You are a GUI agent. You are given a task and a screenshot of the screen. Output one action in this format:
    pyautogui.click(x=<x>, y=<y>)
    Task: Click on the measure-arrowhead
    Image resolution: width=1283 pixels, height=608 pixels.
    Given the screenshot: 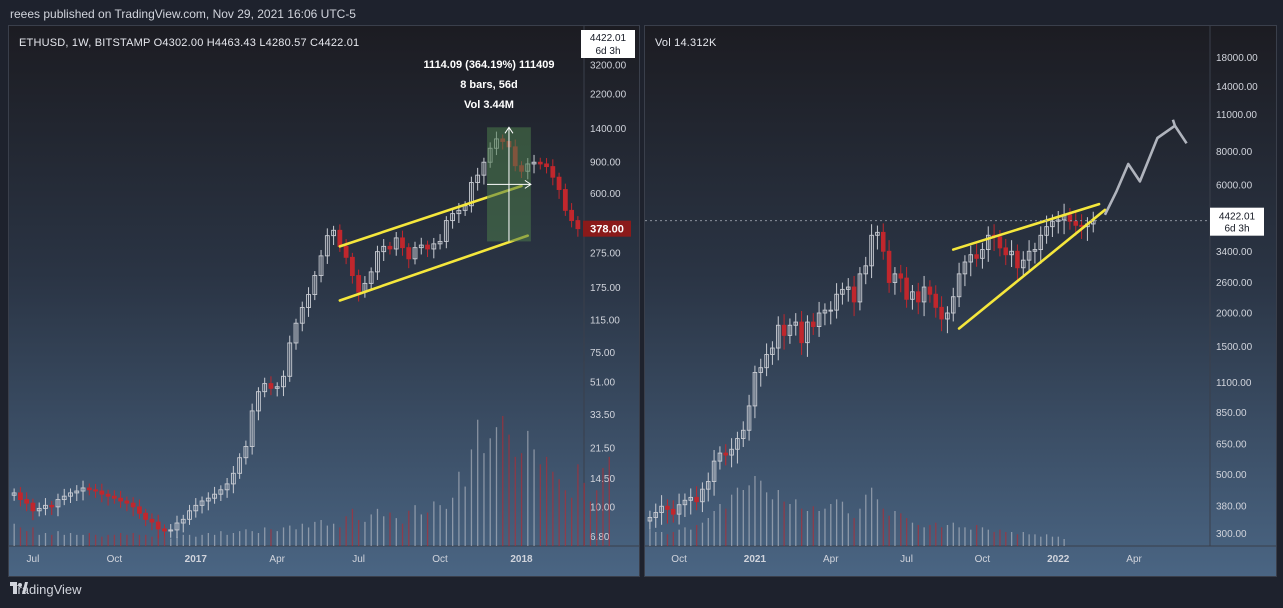 What is the action you would take?
    pyautogui.click(x=509, y=130)
    